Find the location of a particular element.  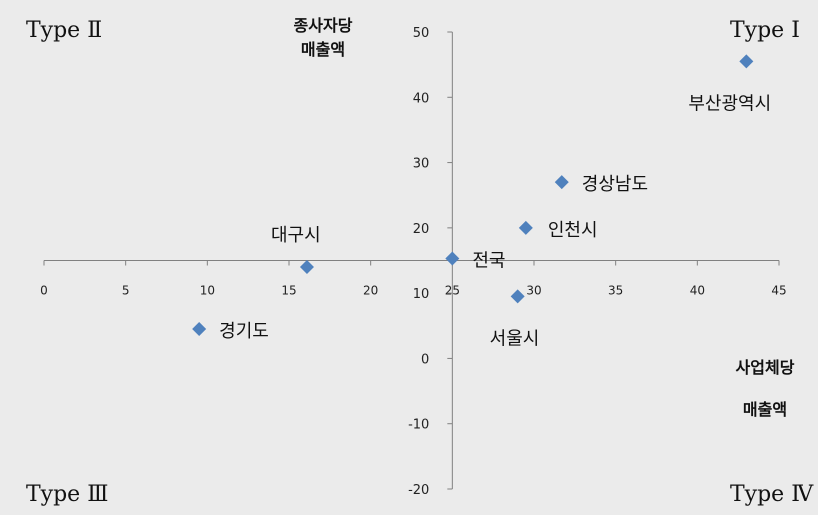

y-tick-label: -10 is located at coordinates (418, 425).